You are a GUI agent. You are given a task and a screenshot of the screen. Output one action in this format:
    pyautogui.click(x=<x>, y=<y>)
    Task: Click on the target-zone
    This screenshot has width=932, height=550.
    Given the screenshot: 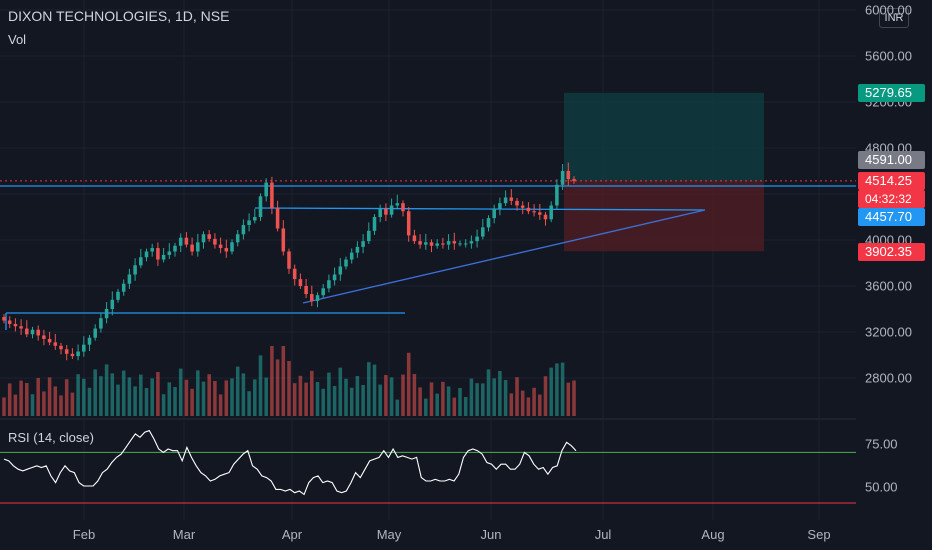 What is the action you would take?
    pyautogui.click(x=664, y=136)
    